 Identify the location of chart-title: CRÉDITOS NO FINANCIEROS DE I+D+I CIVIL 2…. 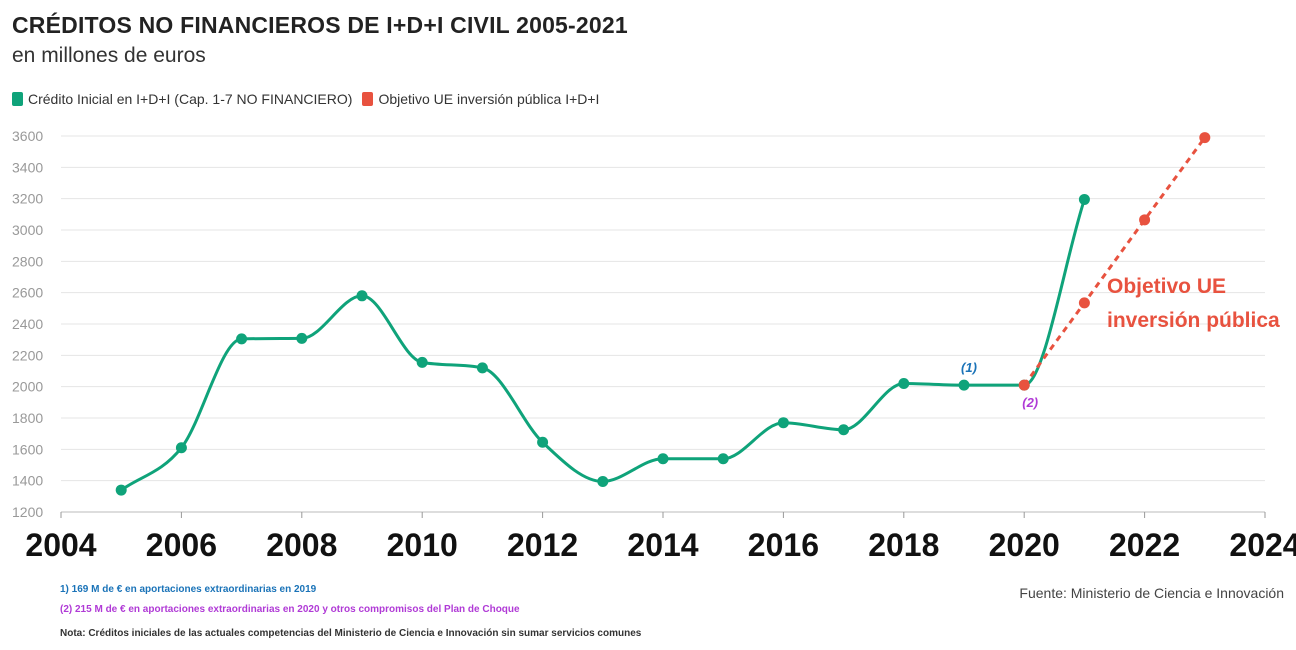
(320, 25).